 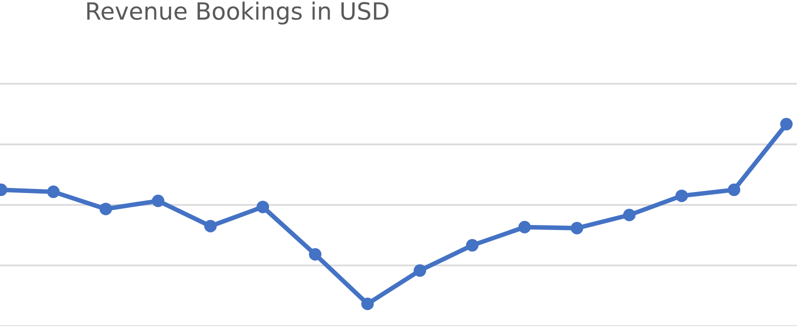 What do you see at coordinates (237, 13) in the screenshot?
I see `chart-title: Revenue Bookings in USD` at bounding box center [237, 13].